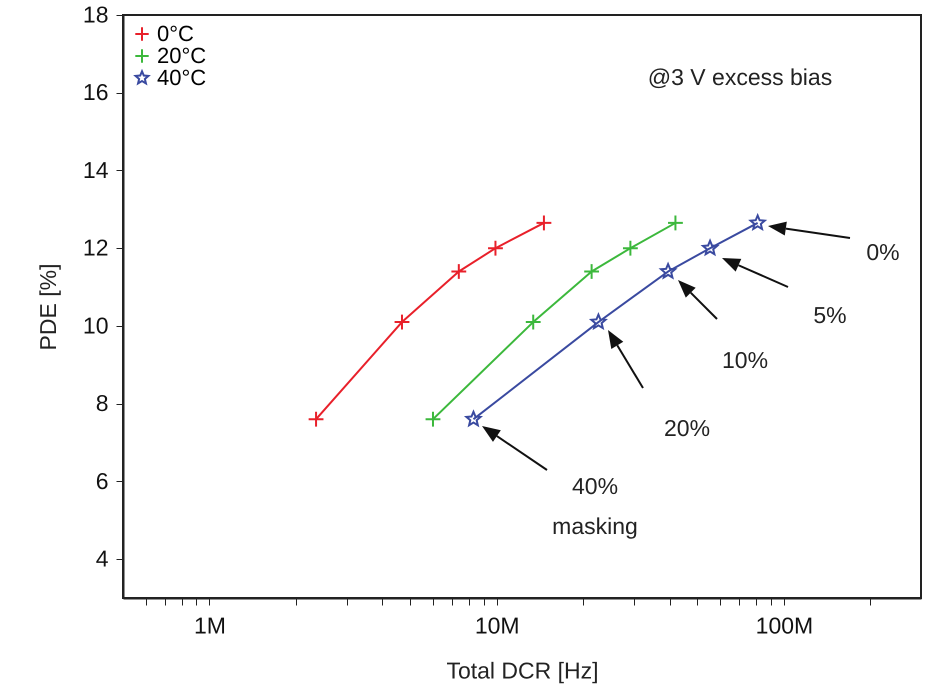  I want to click on y-tick-label: 8, so click(102, 403).